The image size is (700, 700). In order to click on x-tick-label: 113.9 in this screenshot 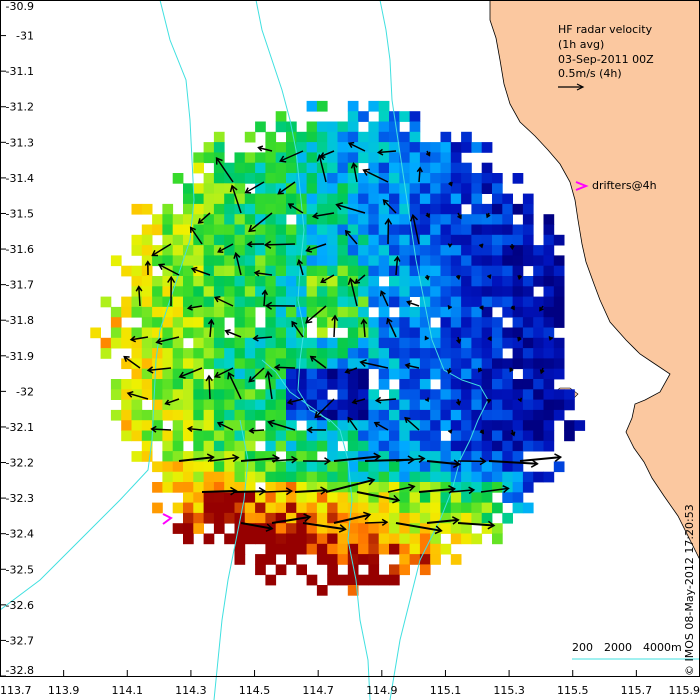, I will do `click(64, 690)`.